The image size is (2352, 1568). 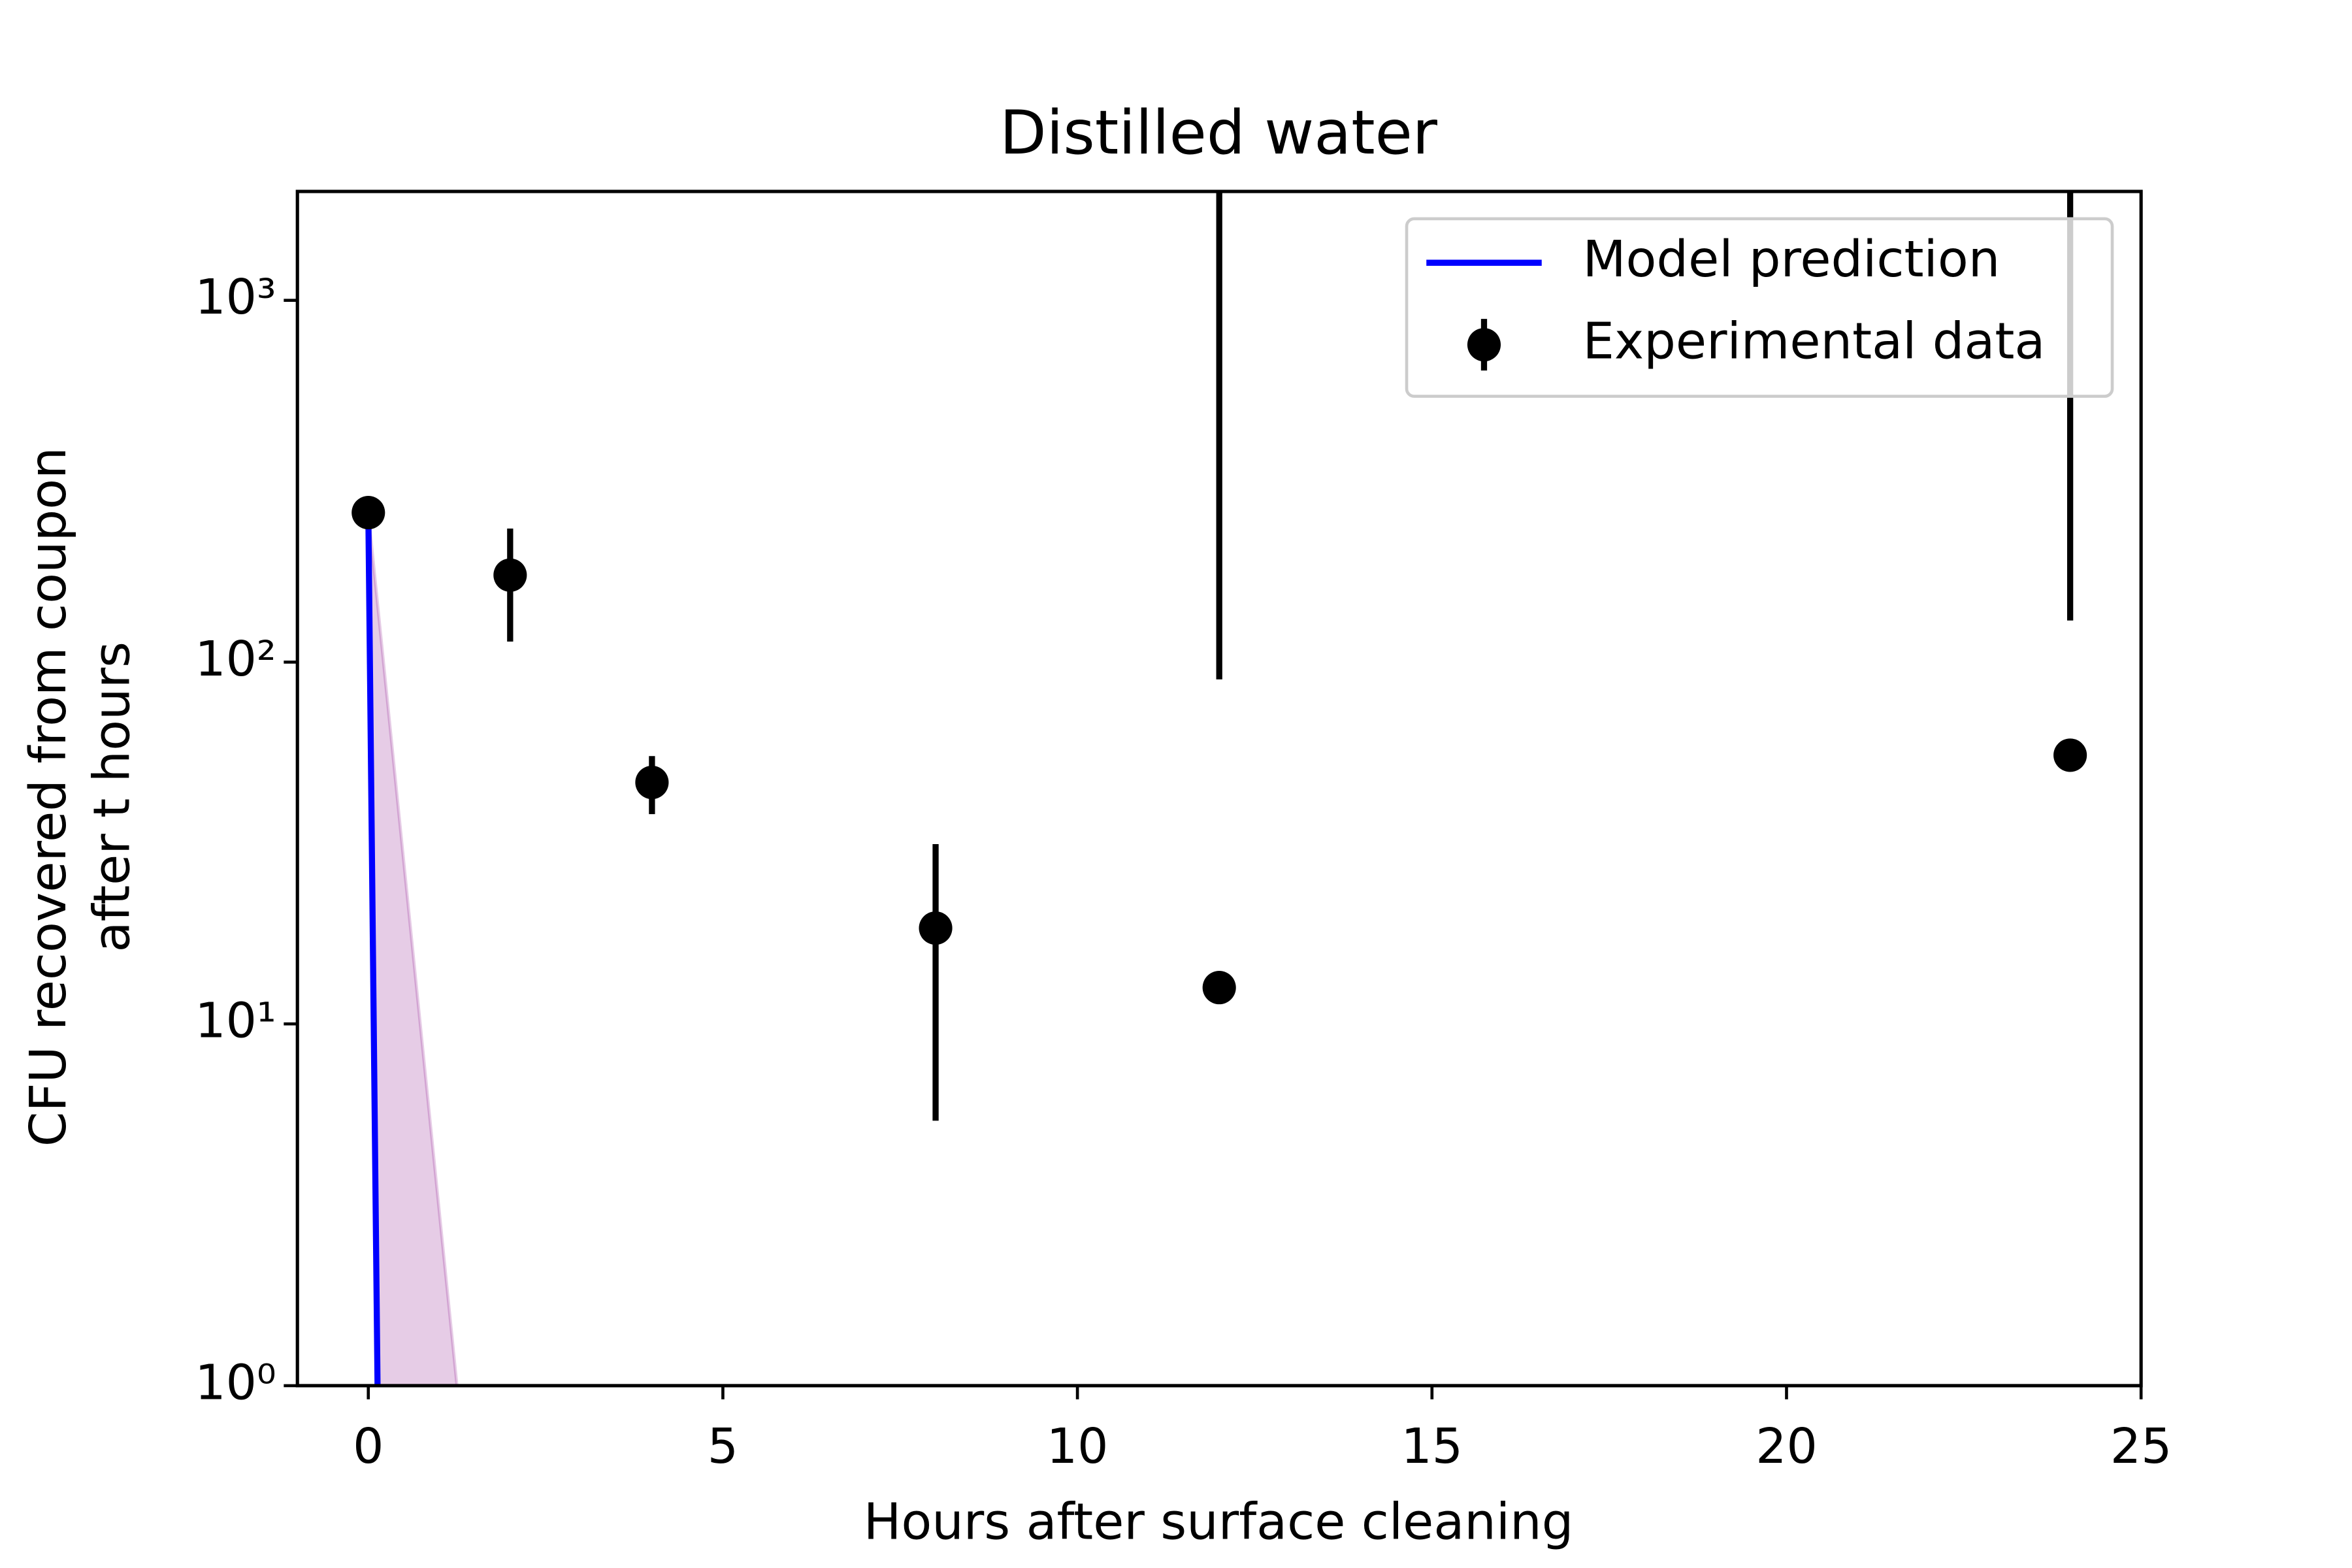 What do you see at coordinates (235, 297) in the screenshot?
I see `y-tick-label: 10³` at bounding box center [235, 297].